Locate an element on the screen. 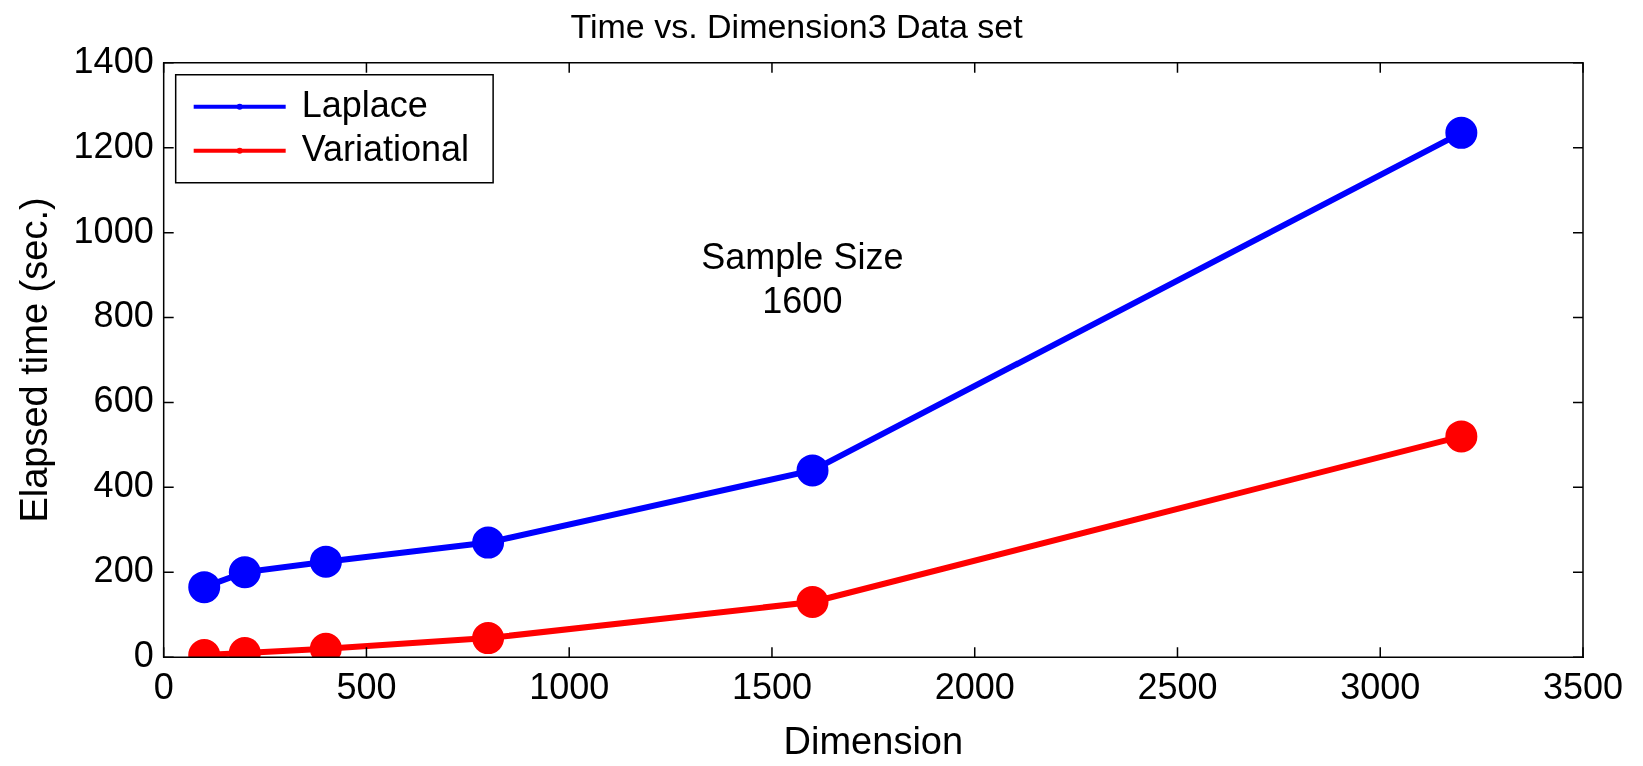 The width and height of the screenshot is (1643, 766). y-tick-label: 600 is located at coordinates (123, 400).